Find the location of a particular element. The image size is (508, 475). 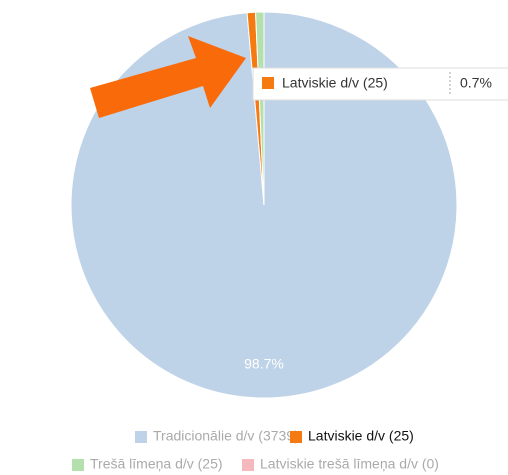

slice-label: 98.7% is located at coordinates (264, 364).